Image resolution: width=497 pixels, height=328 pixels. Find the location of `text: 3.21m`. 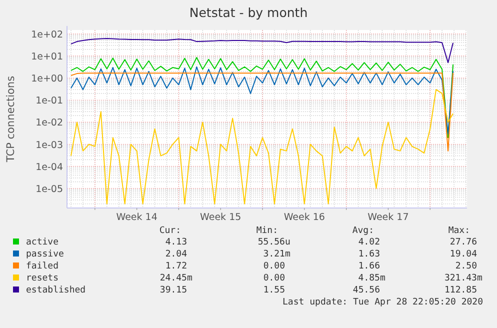

text: 3.21m is located at coordinates (276, 255).